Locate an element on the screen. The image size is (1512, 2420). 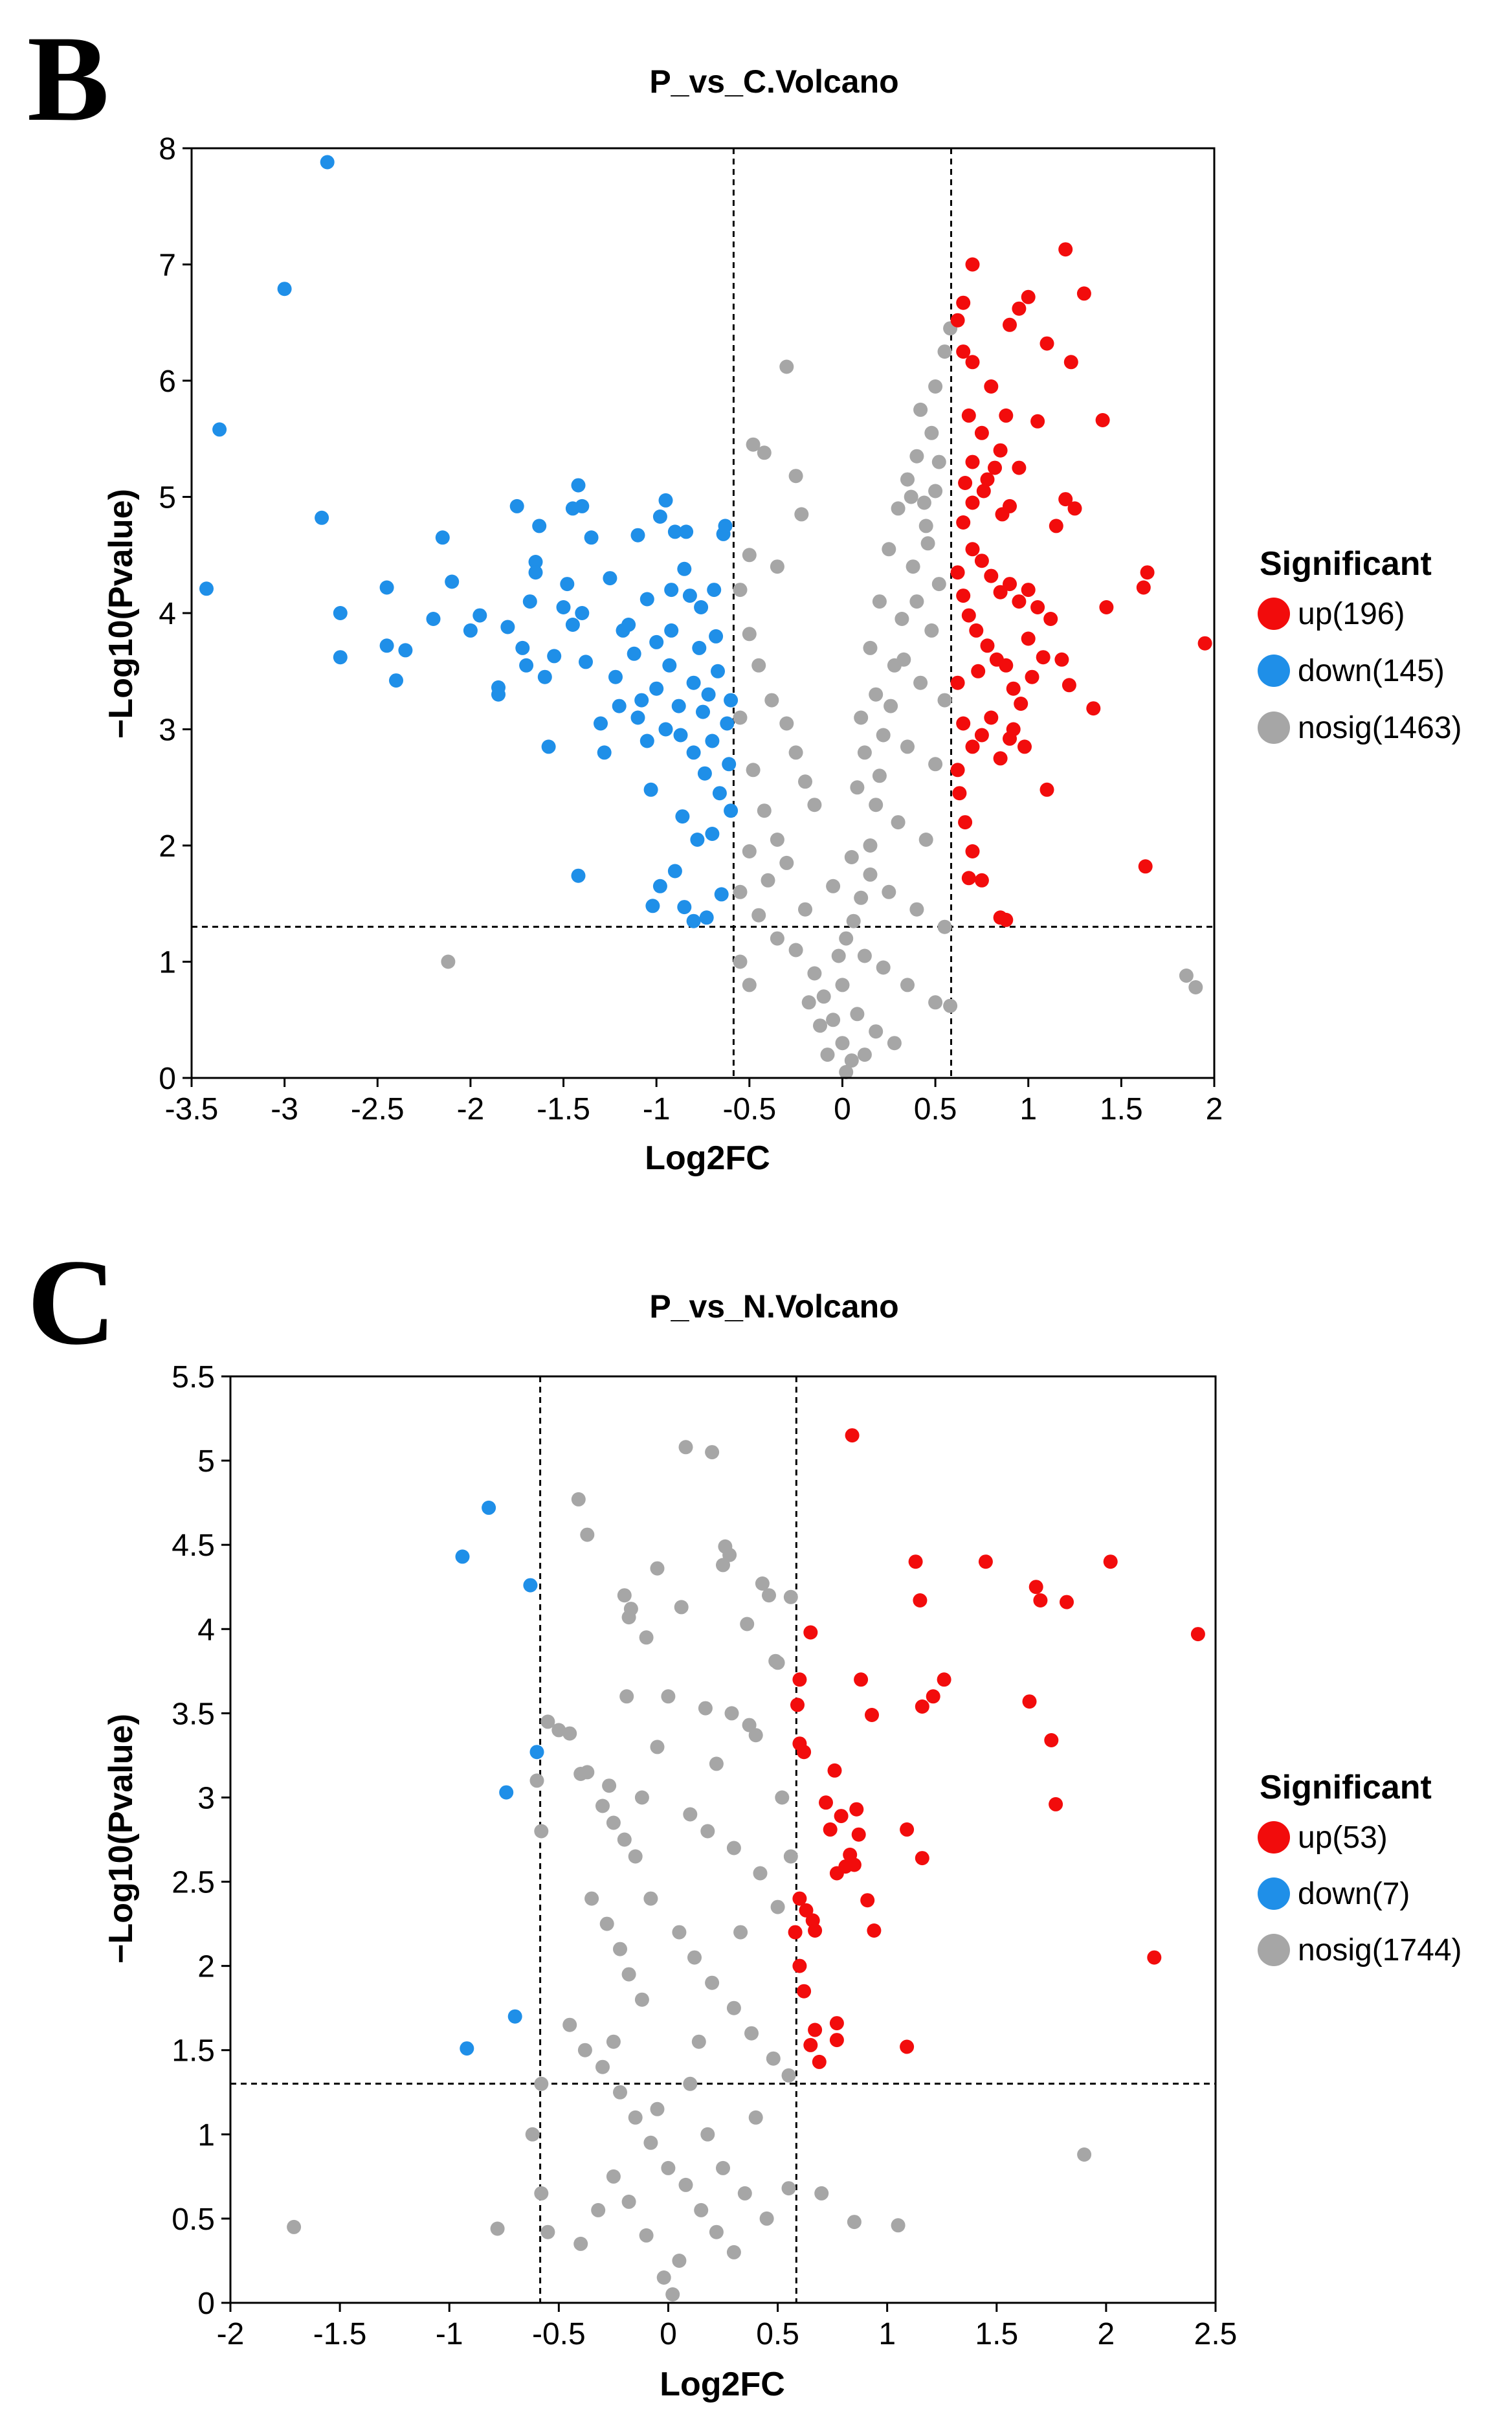
legend-swatch-up is located at coordinates (1274, 1837).